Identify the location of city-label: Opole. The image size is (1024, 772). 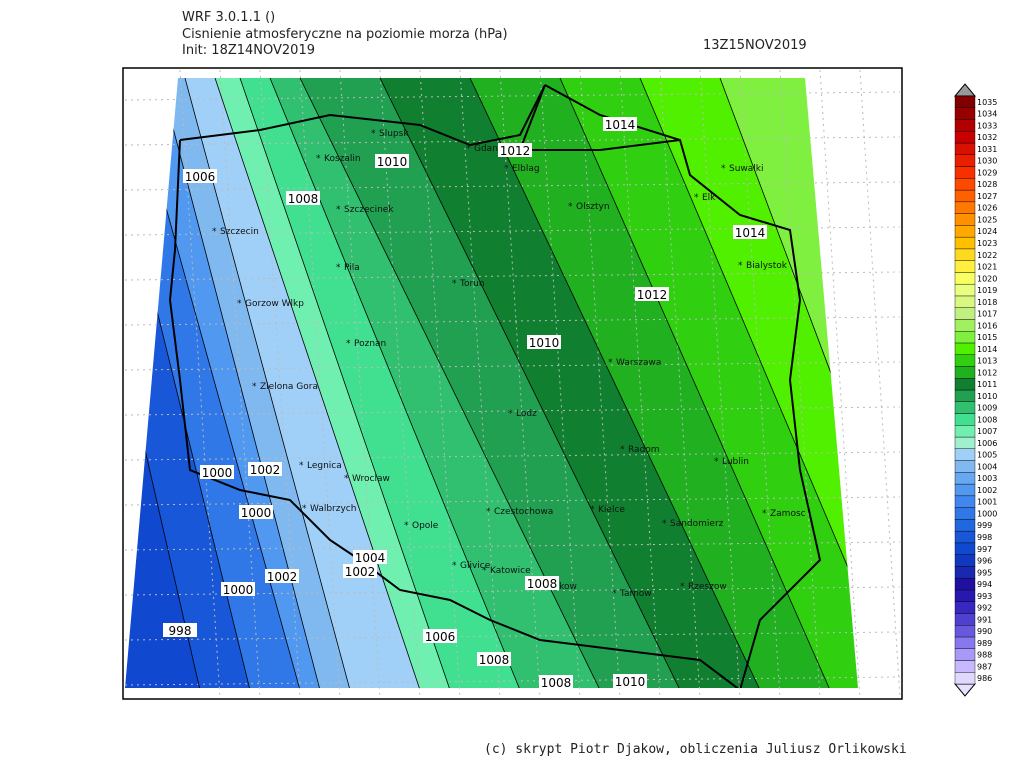
(425, 526).